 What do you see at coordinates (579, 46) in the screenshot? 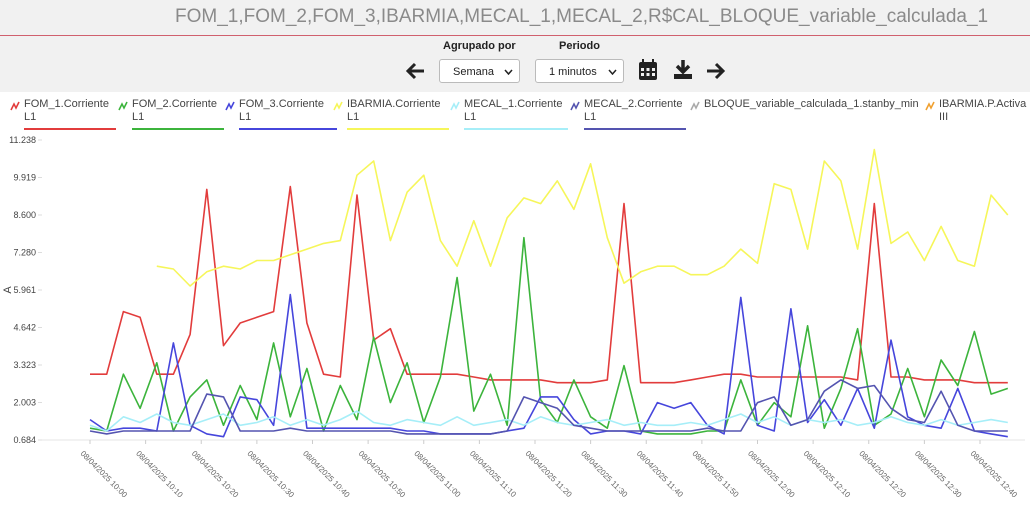
I see `period-label: Periodo` at bounding box center [579, 46].